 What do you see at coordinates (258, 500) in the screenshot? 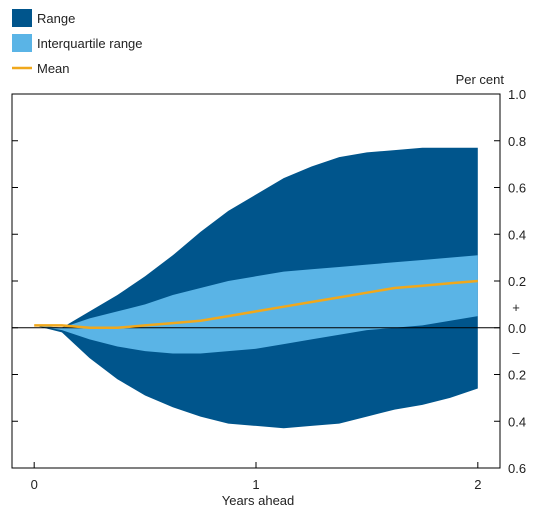
I see `x-axis-label: Years ahead` at bounding box center [258, 500].